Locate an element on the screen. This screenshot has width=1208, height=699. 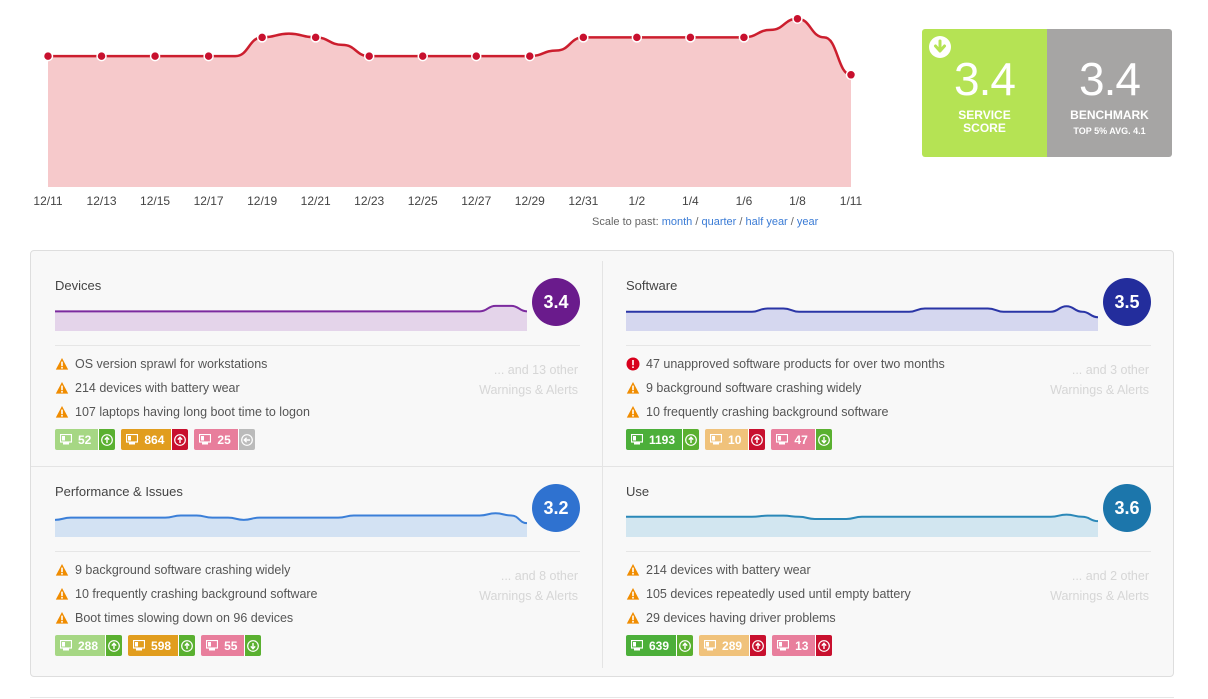
x-tick-label: 1/11 is located at coordinates (851, 201).